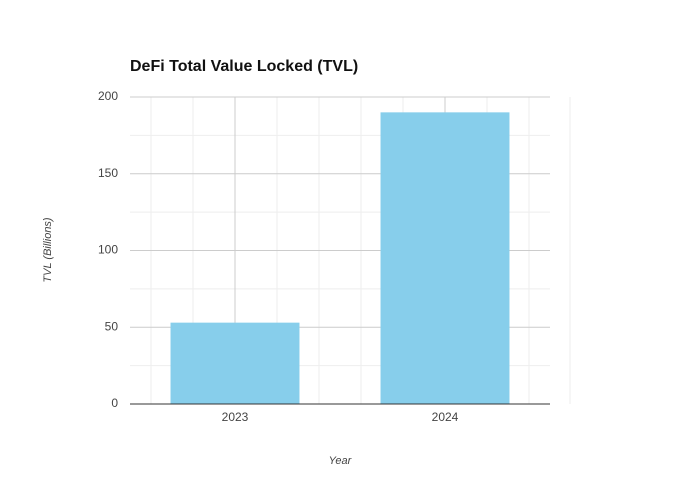 The height and width of the screenshot is (500, 680). Describe the element at coordinates (108, 173) in the screenshot. I see `y-tick-label: 150` at that location.